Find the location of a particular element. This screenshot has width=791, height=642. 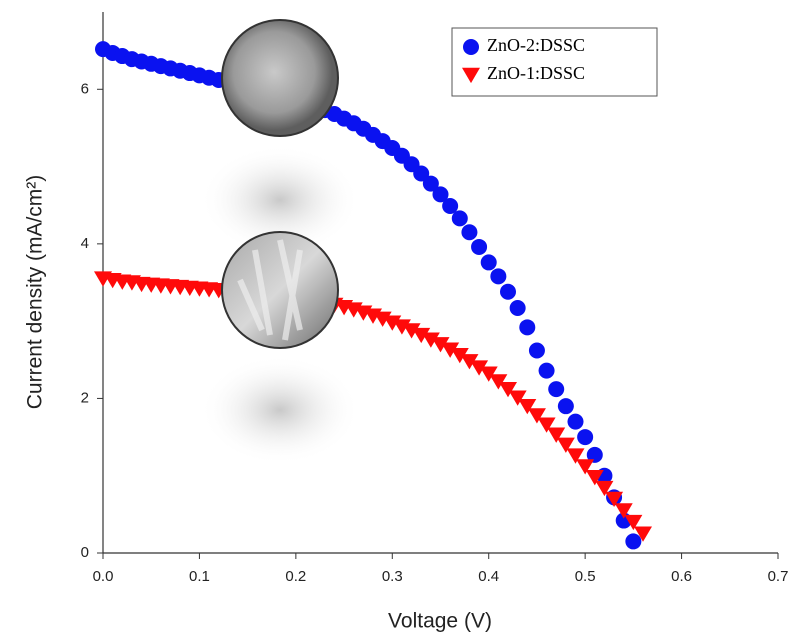

x-tick-label: 0.0 is located at coordinates (103, 576).